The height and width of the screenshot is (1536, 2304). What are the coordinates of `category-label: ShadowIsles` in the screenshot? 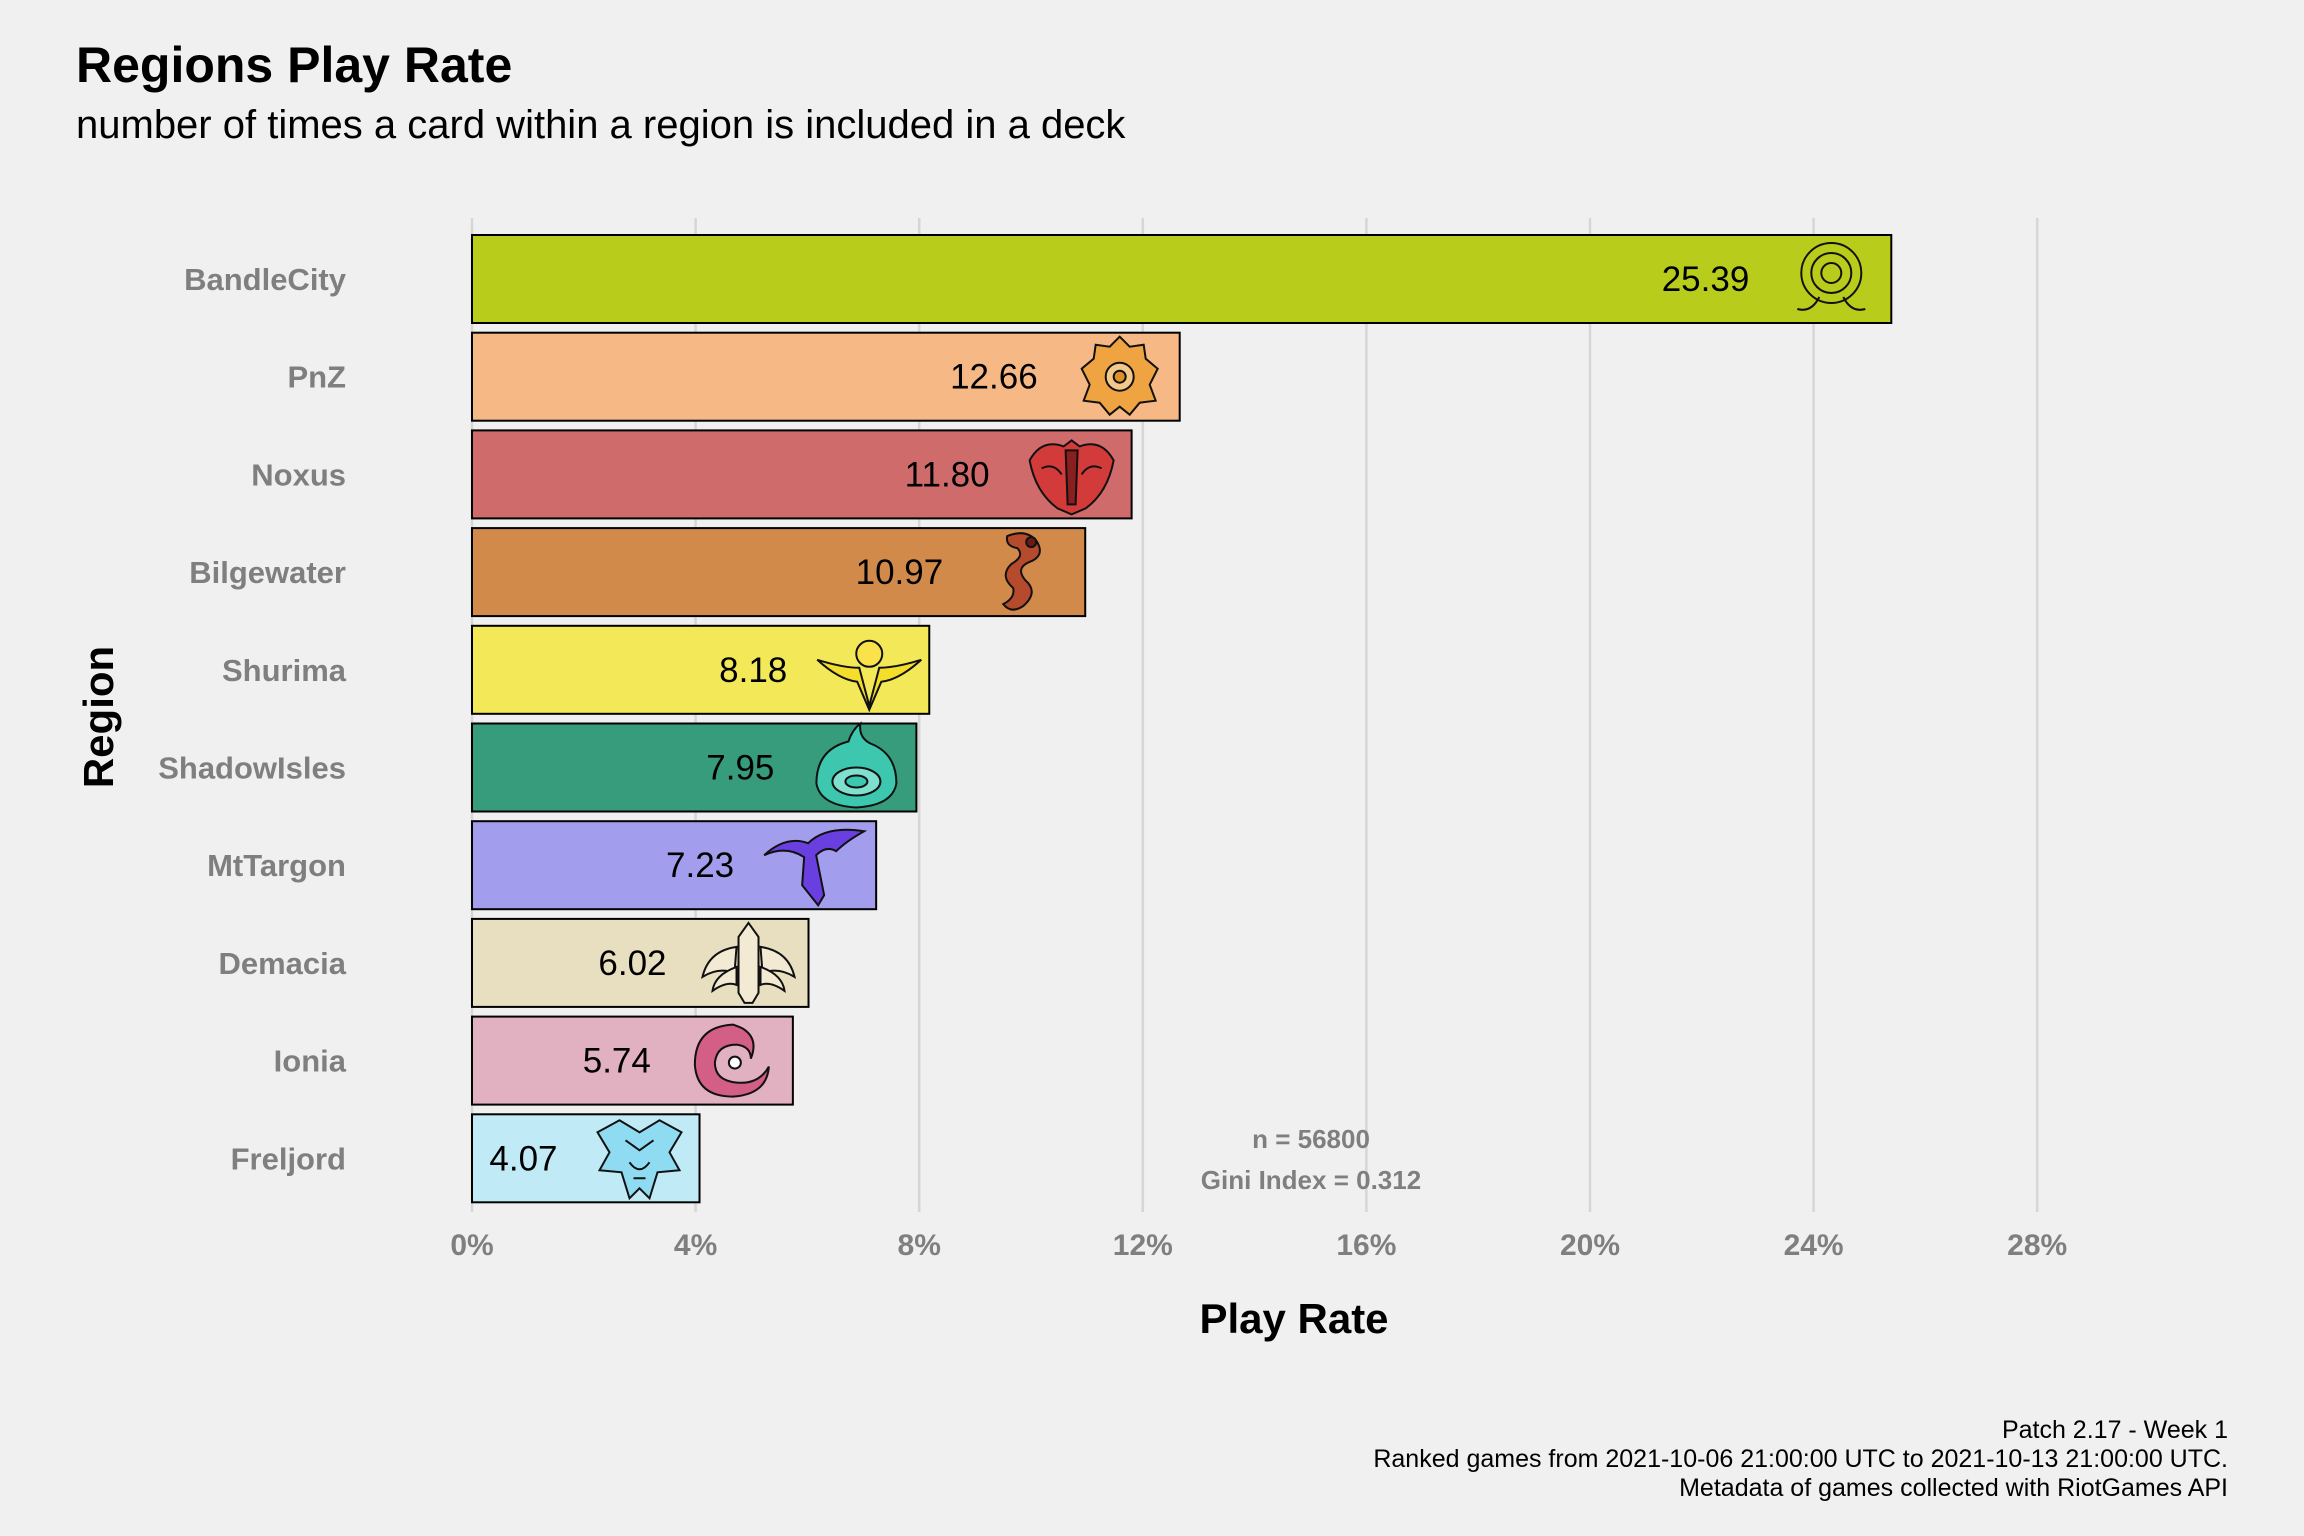 It's located at (252, 768).